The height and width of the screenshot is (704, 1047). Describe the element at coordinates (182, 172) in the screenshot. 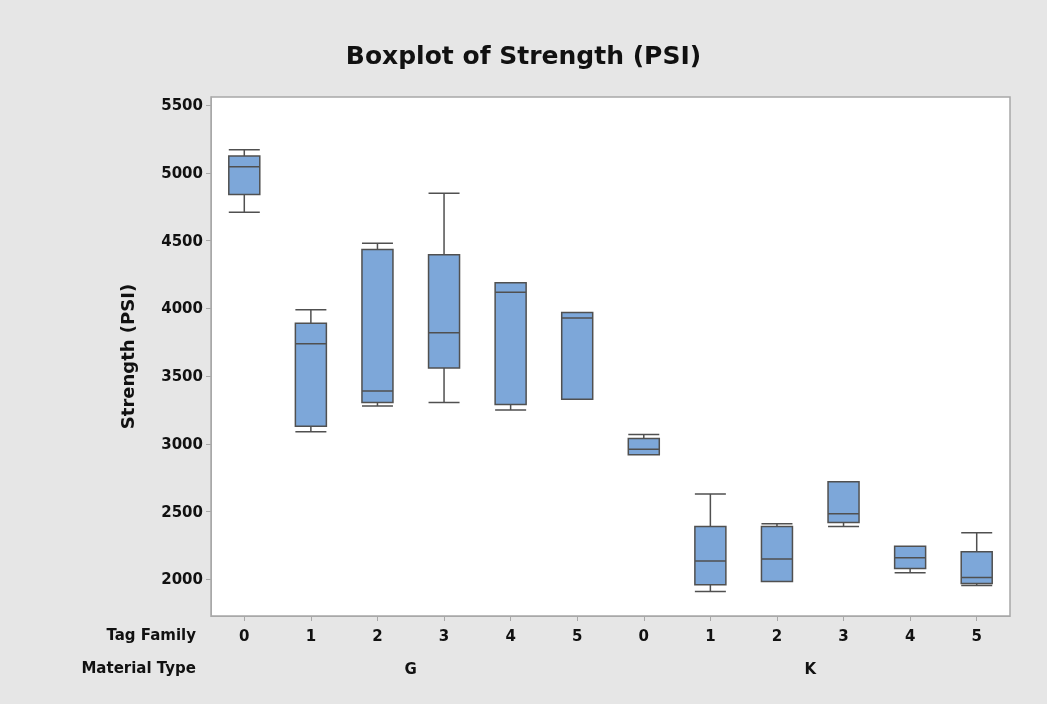

I see `y-tick-label: 5000` at that location.